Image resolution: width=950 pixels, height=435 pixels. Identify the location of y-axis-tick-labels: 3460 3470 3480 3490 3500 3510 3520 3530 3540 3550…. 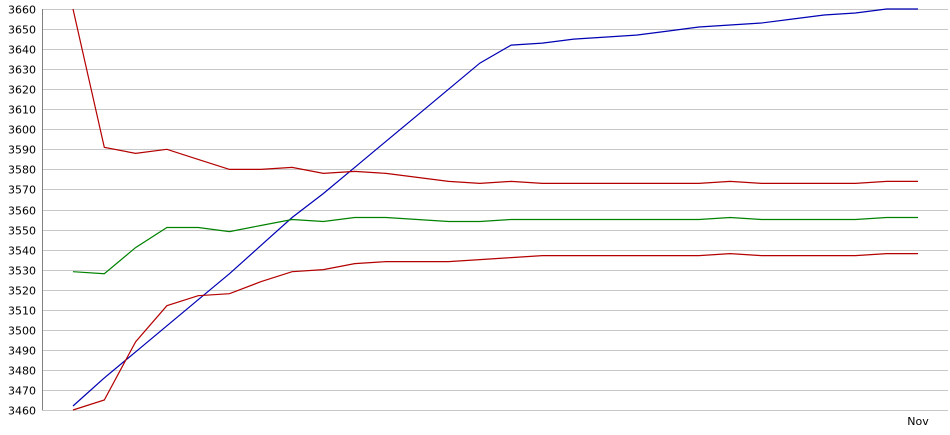
(22, 211).